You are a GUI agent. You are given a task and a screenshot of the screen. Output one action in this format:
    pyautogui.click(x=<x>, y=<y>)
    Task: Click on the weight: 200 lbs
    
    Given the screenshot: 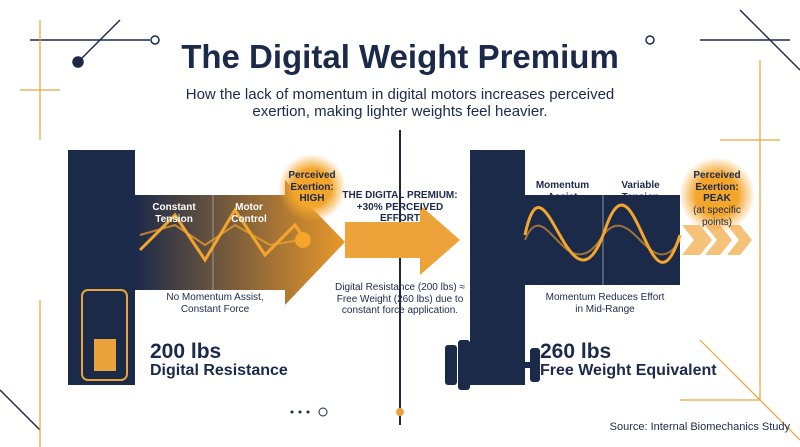 What is the action you would take?
    pyautogui.click(x=186, y=351)
    